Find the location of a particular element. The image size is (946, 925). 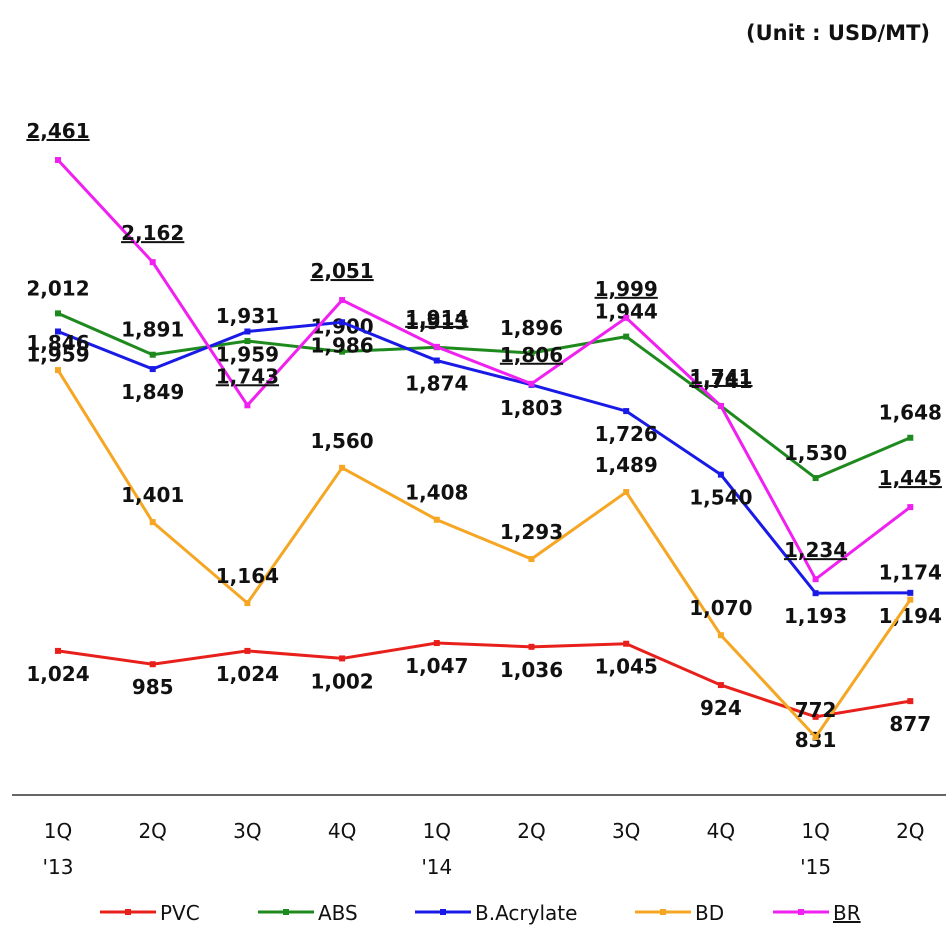

data-label: 1,891 is located at coordinates (152, 330).